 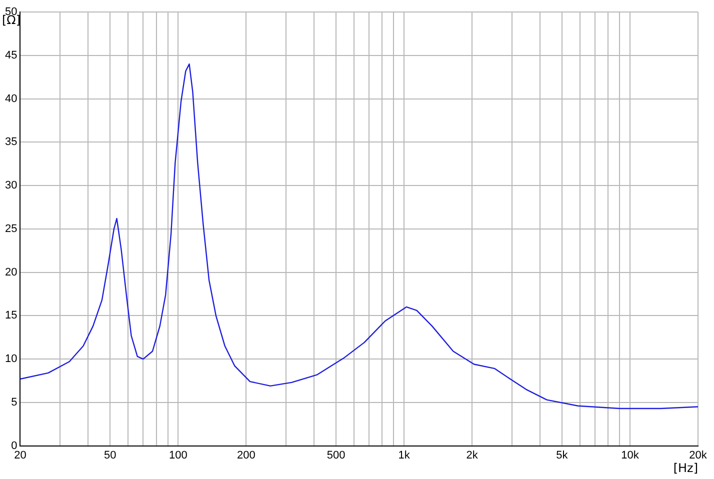 I want to click on x-axis-title: [Hz], so click(x=685, y=467).